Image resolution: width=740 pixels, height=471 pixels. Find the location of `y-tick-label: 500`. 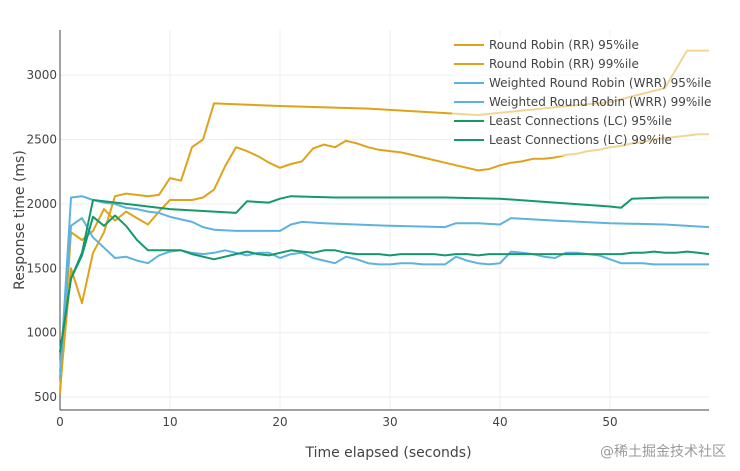

y-tick-label: 500 is located at coordinates (45, 397).